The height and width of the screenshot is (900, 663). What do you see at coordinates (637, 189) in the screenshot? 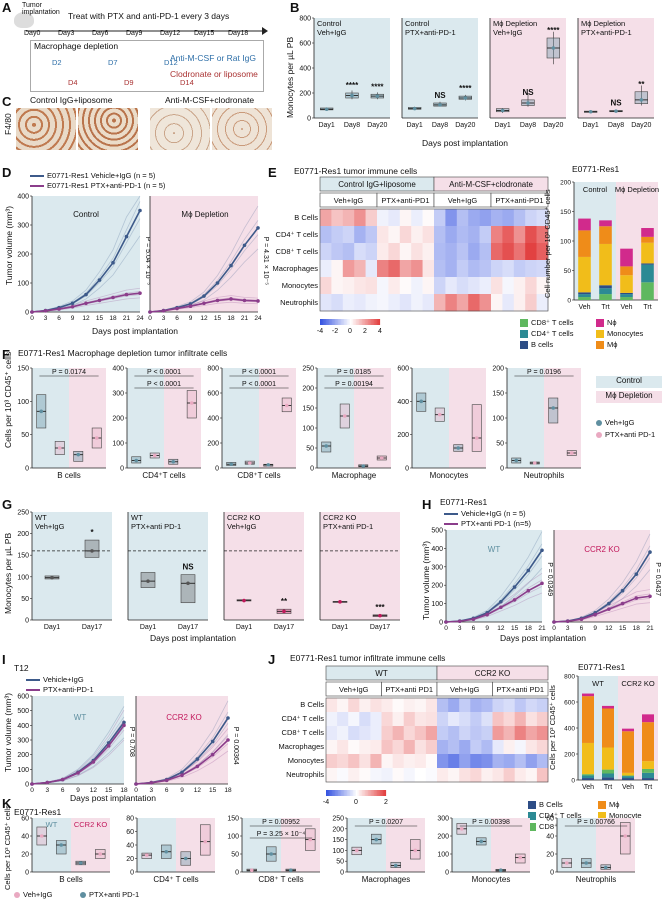
I see `group-label: Mϕ Depletion` at bounding box center [637, 189].